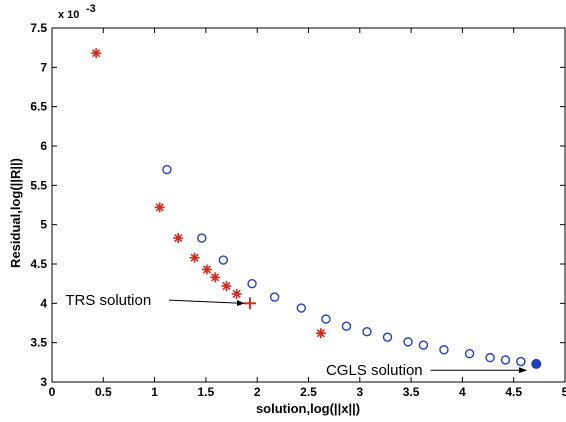  I want to click on y-tick-label: 7.5, so click(38, 28).